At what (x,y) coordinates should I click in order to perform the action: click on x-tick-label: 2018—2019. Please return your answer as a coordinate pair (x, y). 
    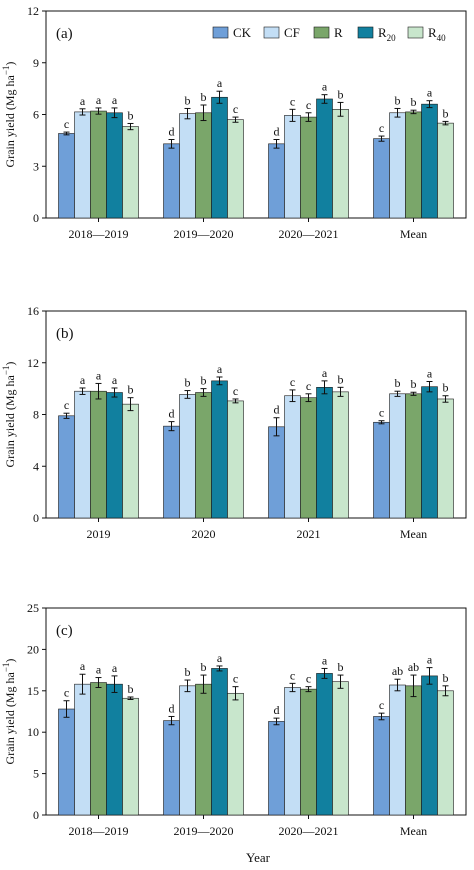
    Looking at the image, I should click on (99, 831).